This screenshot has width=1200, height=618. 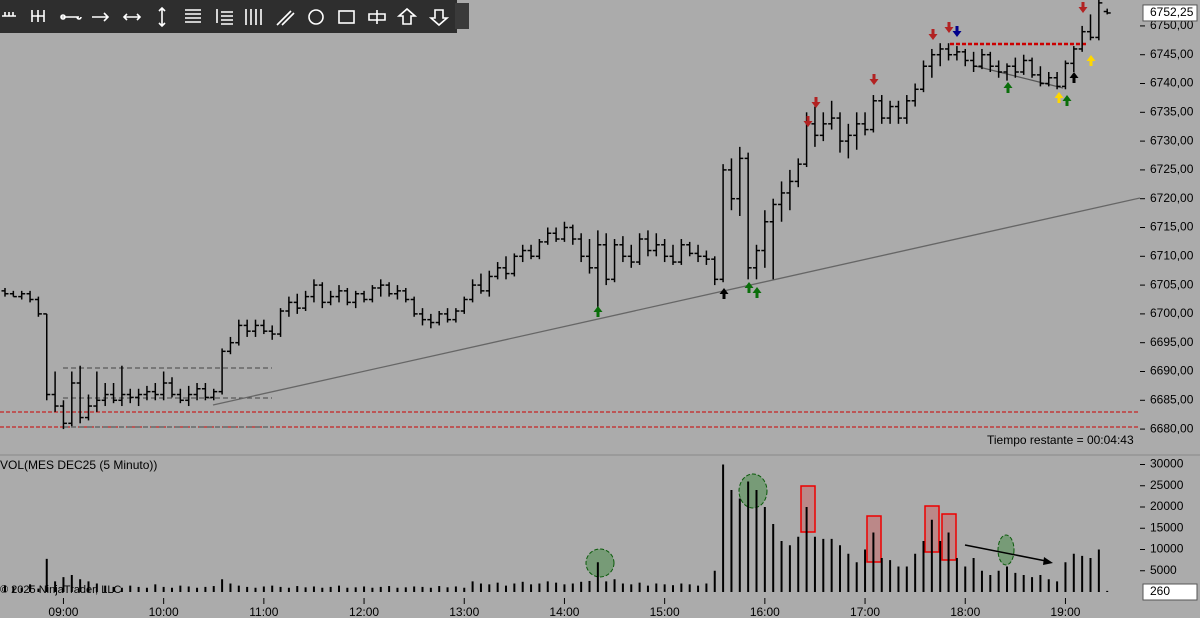 What do you see at coordinates (224, 17) in the screenshot?
I see `fib-ext-tool` at bounding box center [224, 17].